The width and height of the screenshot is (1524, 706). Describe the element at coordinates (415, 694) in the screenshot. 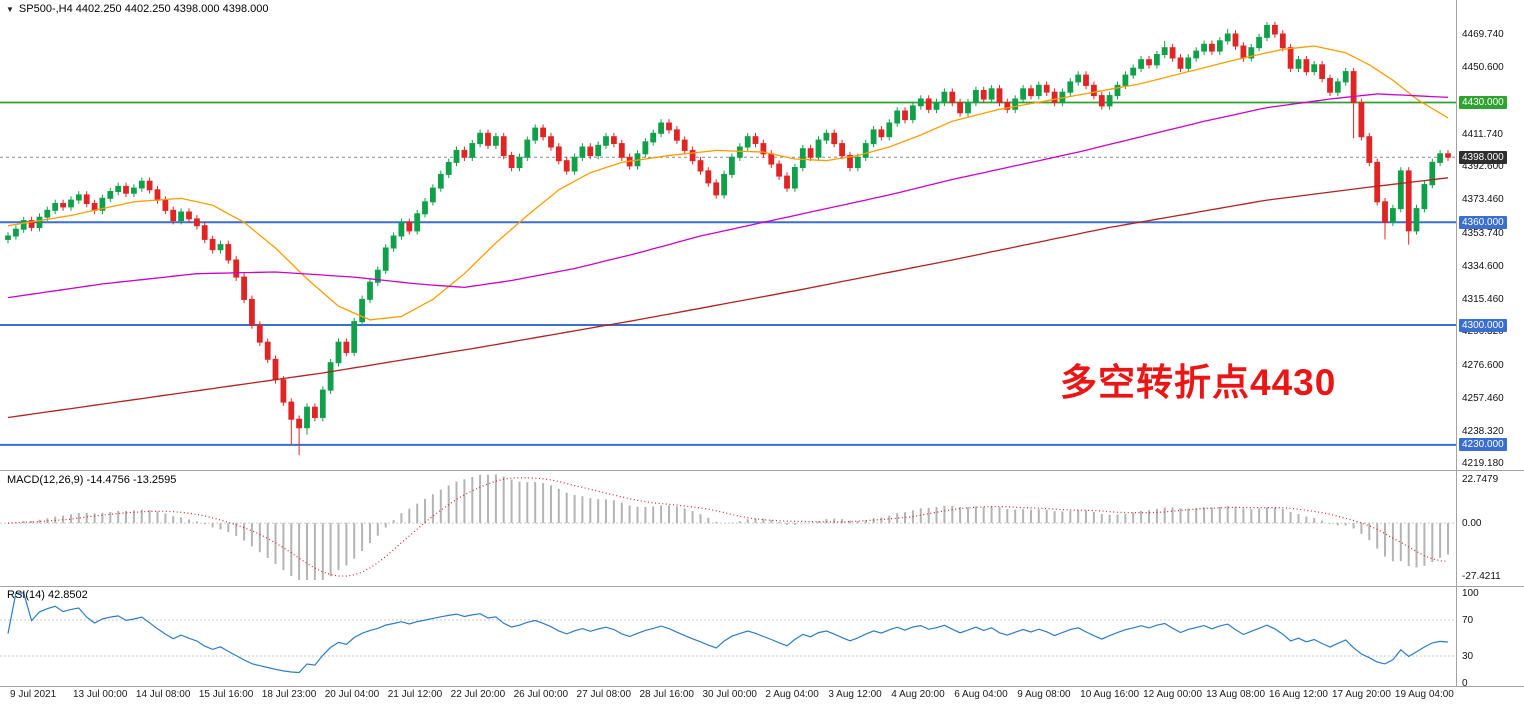

I see `time-label: 21 Jul 12:00` at that location.